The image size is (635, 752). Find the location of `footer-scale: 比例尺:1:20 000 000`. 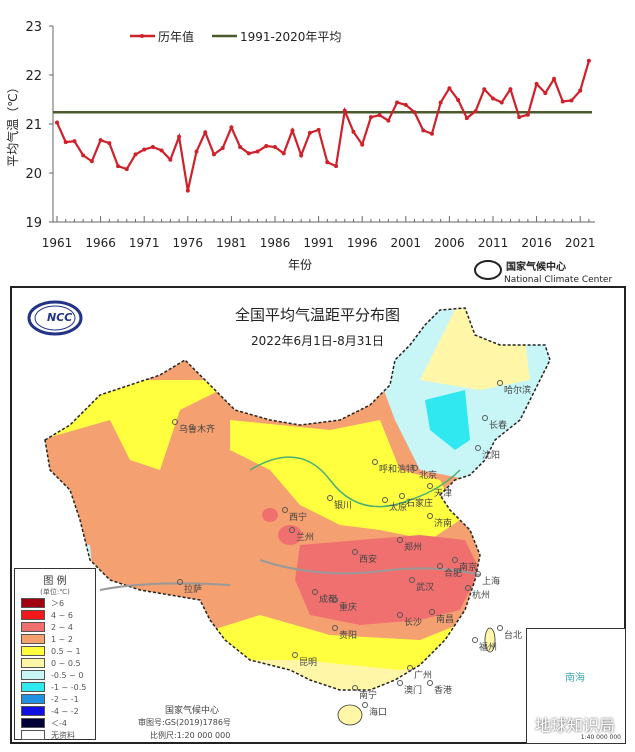

footer-scale: 比例尺:1:20 000 000 is located at coordinates (190, 735).